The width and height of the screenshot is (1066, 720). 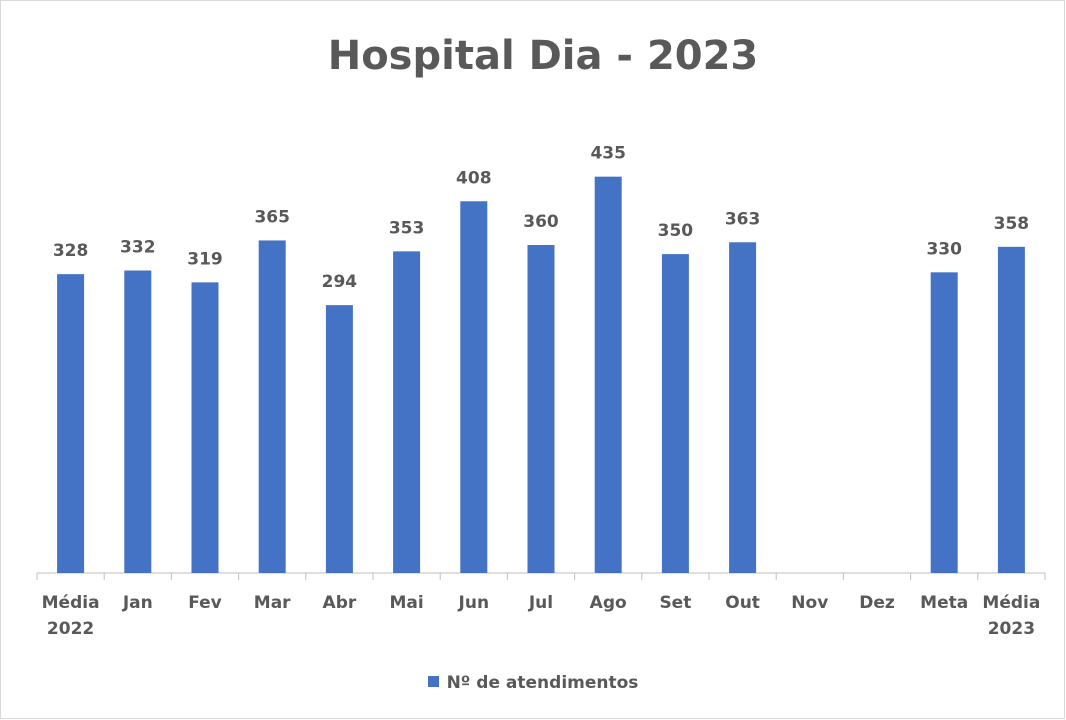 I want to click on legend-swatch, so click(x=433, y=681).